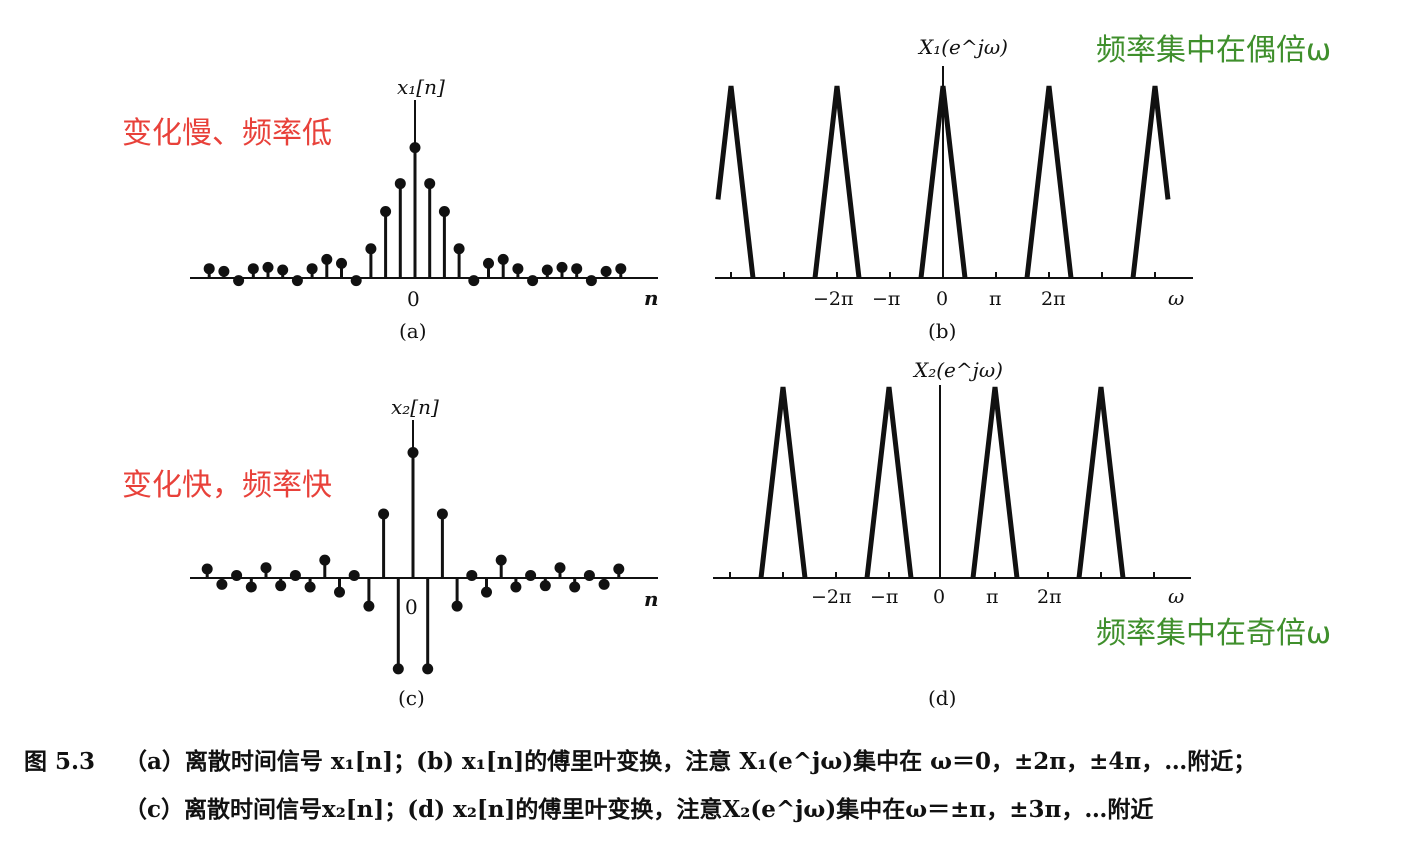  Describe the element at coordinates (651, 599) in the screenshot. I see `axis-label-c: n` at that location.